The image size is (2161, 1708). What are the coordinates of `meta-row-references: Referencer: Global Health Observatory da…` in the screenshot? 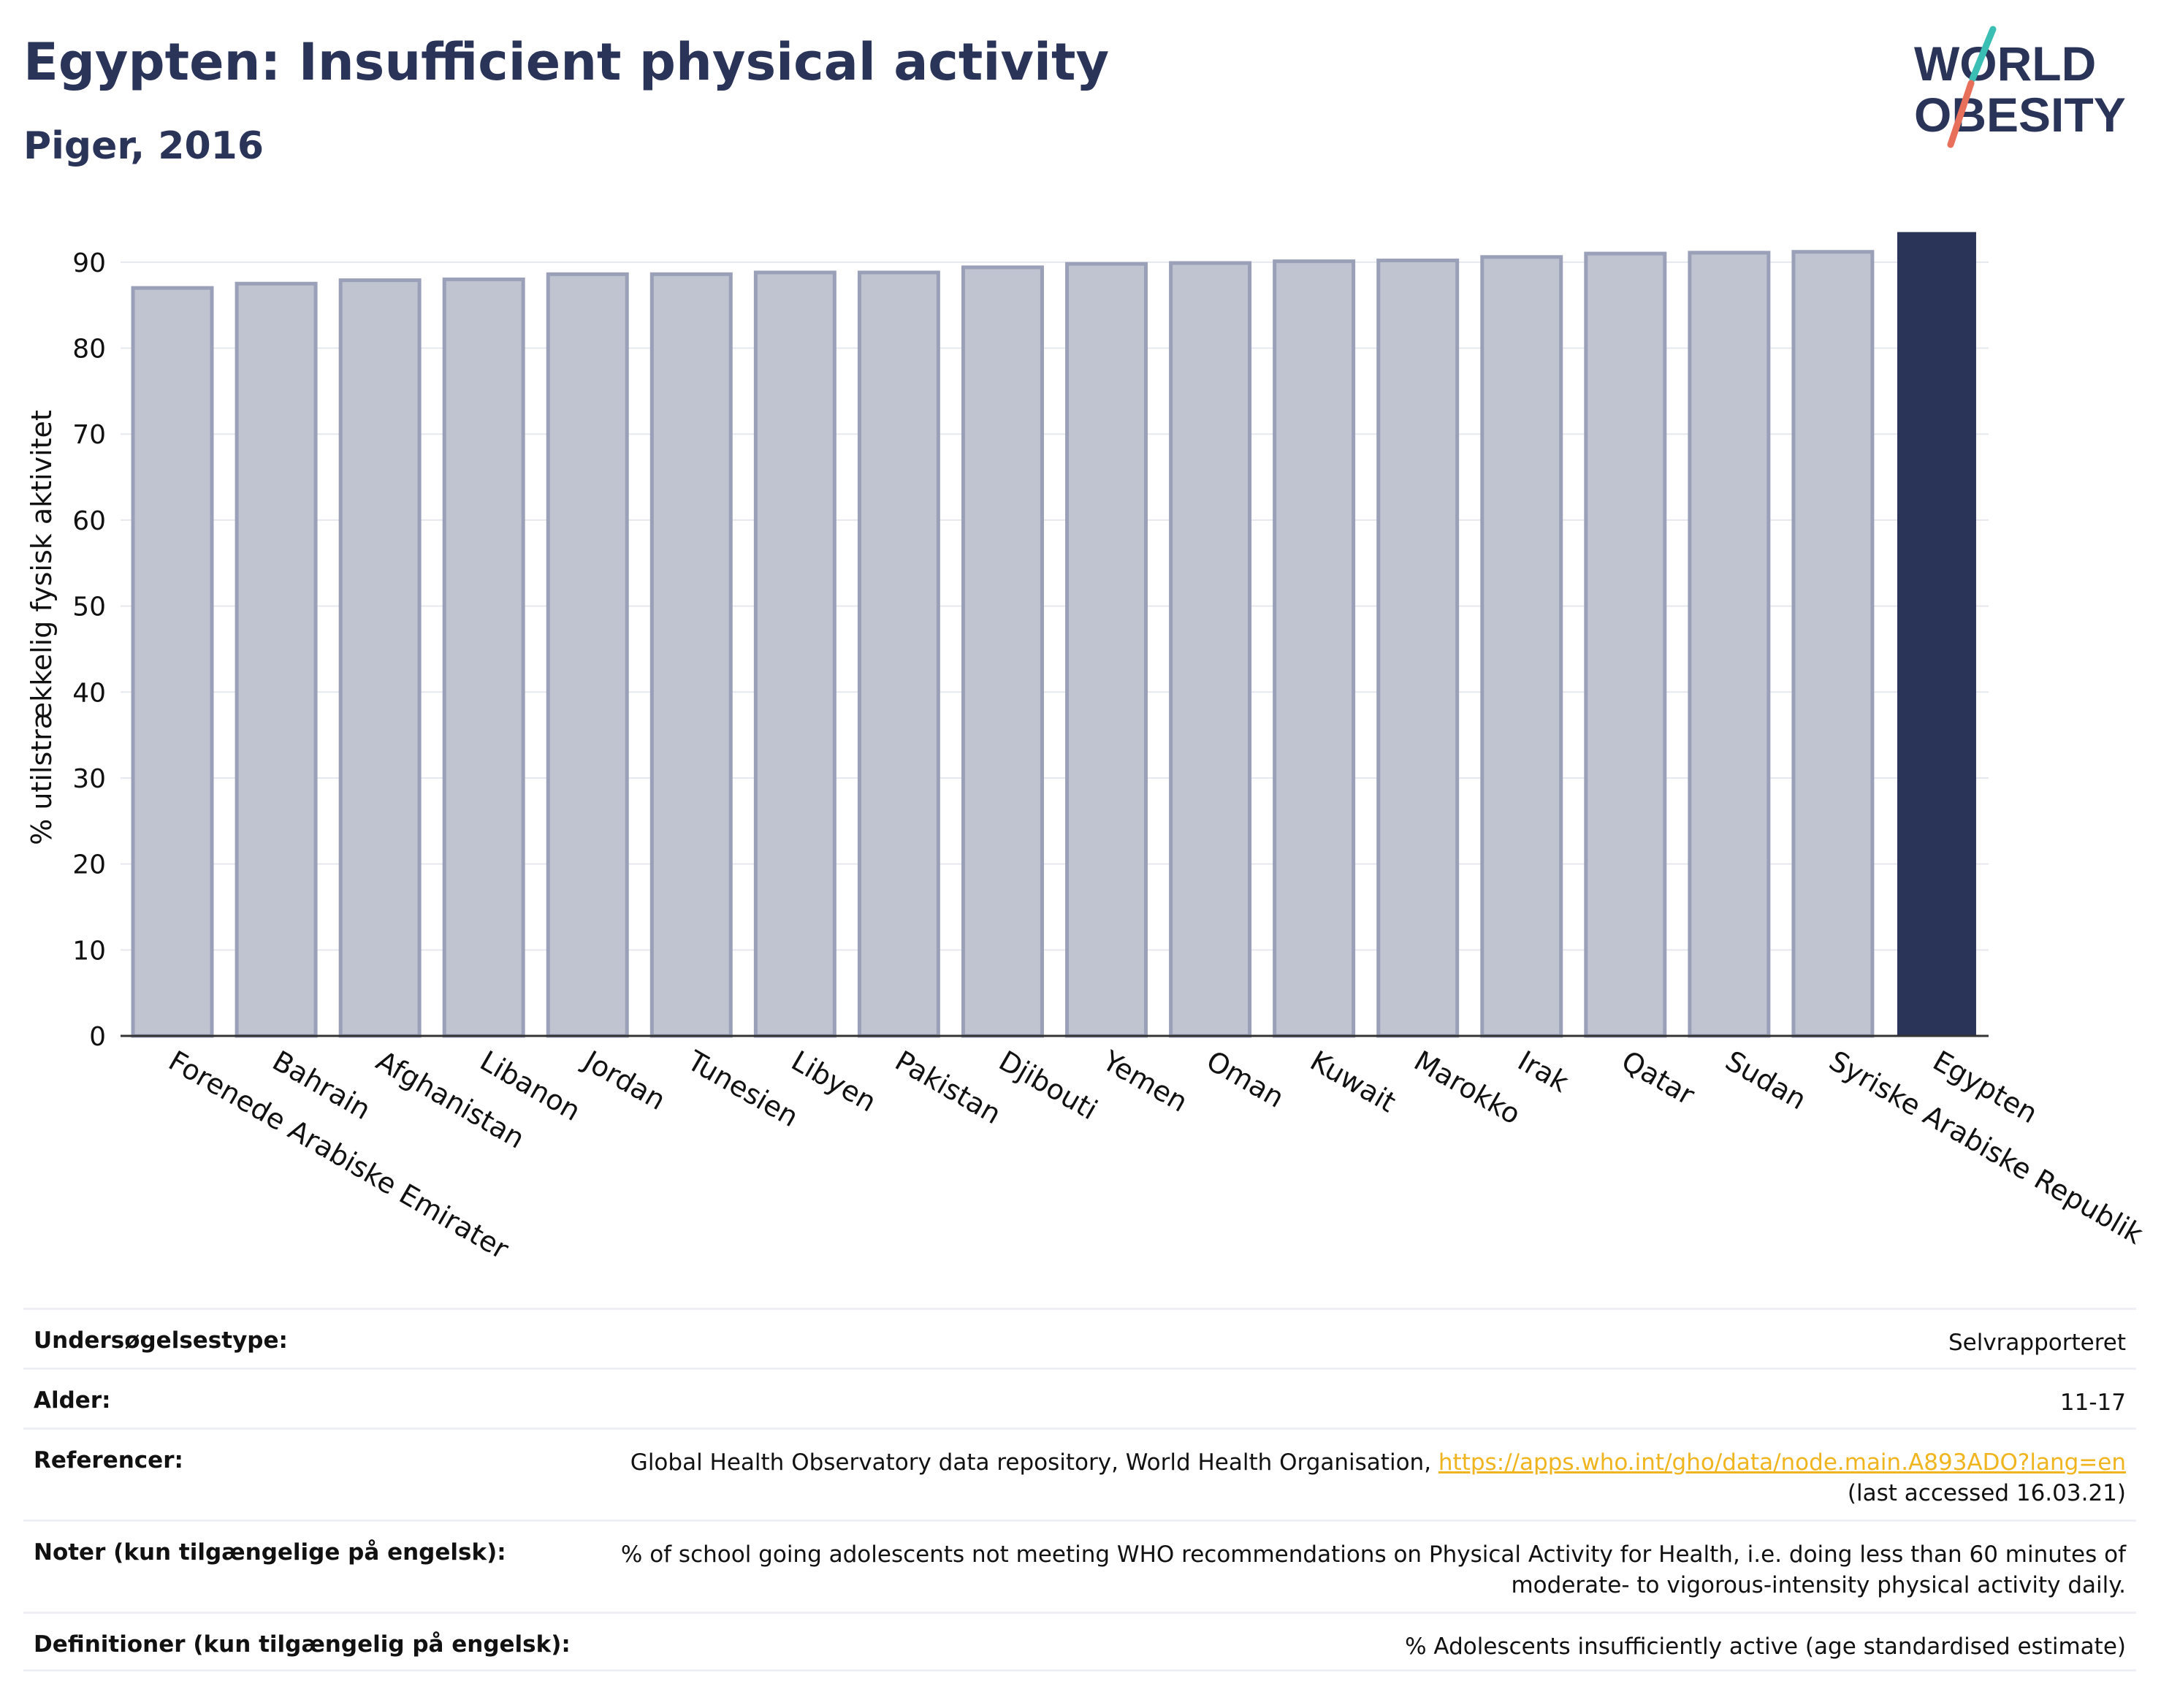 It's located at (1079, 1473).